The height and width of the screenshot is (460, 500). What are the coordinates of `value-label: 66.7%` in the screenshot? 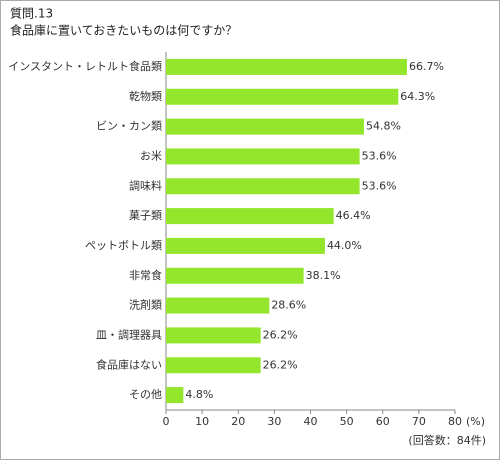 It's located at (426, 66).